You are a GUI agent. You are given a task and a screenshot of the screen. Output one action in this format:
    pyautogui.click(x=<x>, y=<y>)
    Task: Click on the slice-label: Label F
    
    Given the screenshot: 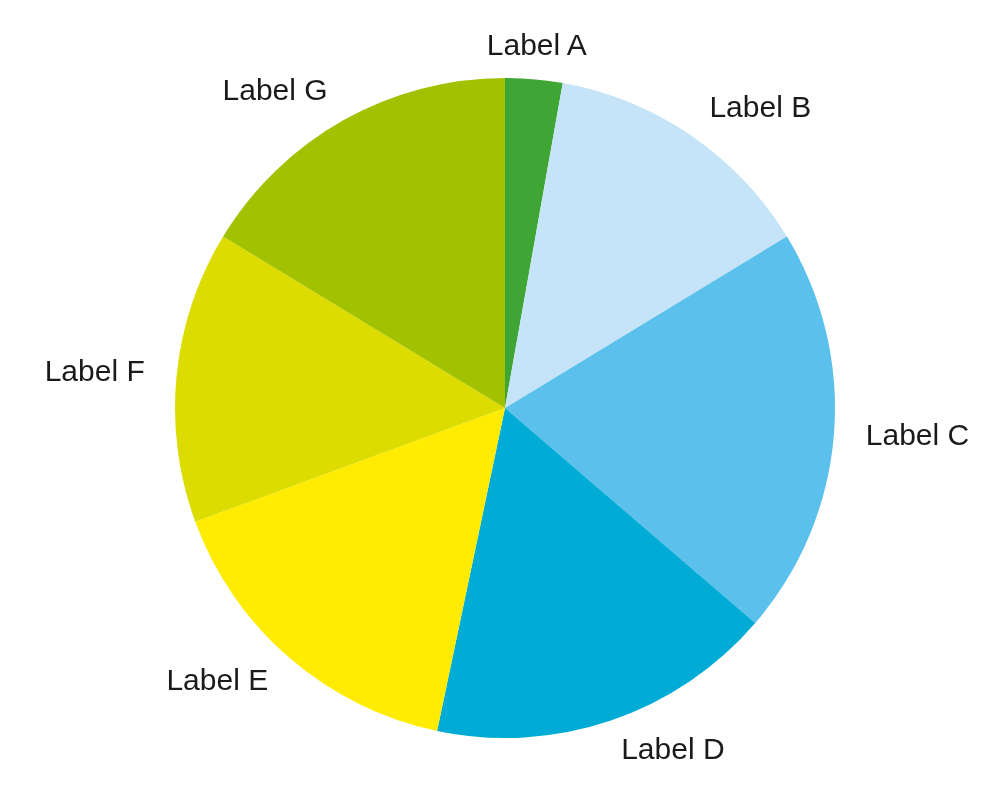 What is the action you would take?
    pyautogui.click(x=94, y=370)
    